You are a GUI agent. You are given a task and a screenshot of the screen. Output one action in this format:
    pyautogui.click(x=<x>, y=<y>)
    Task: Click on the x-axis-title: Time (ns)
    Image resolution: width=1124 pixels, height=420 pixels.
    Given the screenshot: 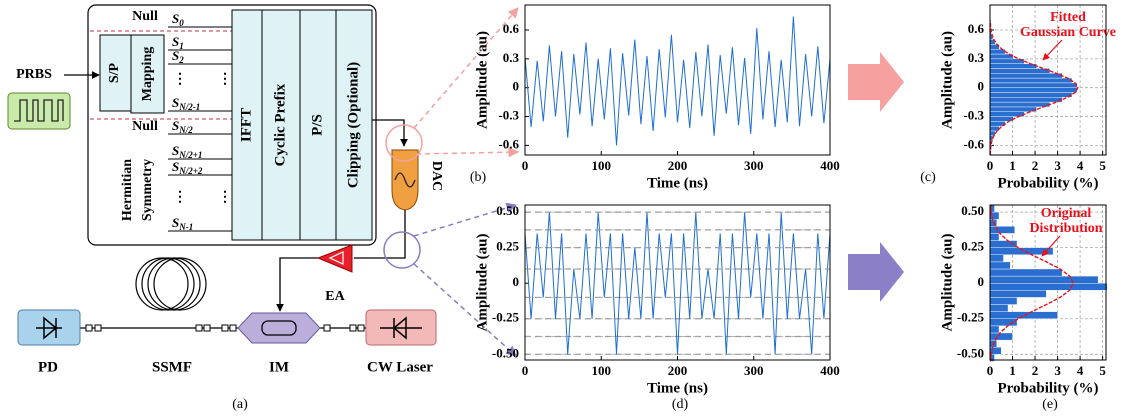 What is the action you would take?
    pyautogui.click(x=677, y=388)
    